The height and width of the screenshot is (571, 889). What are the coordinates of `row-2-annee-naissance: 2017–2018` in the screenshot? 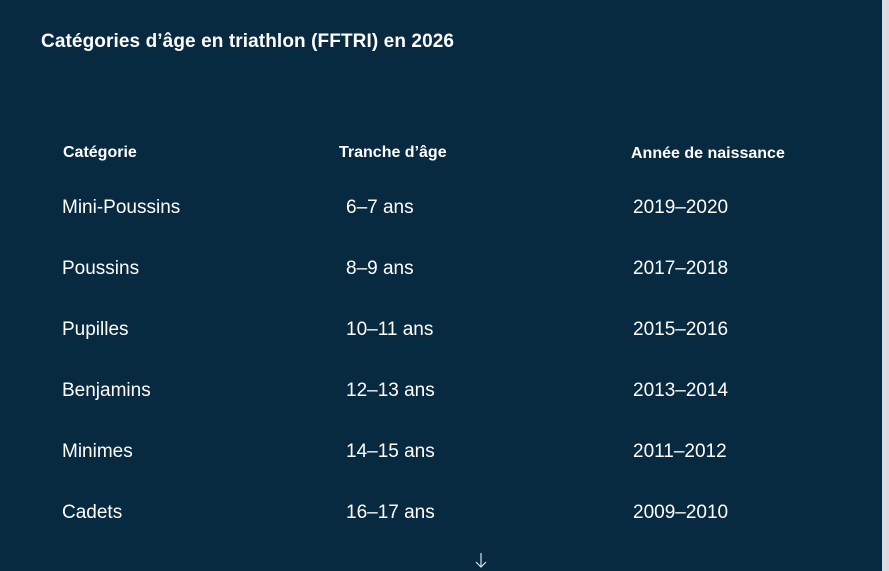 It's located at (681, 268).